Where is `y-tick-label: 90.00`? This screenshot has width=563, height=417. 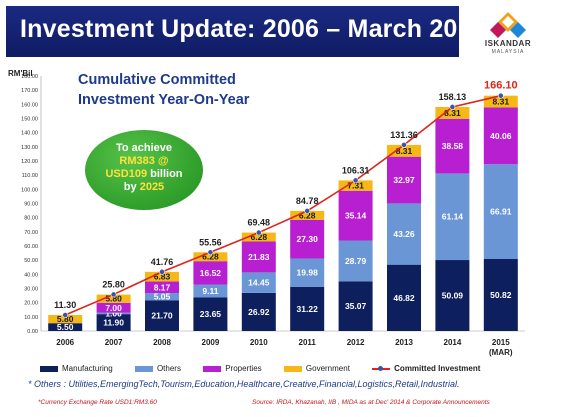 y-tick-label: 90.00 is located at coordinates (31, 205).